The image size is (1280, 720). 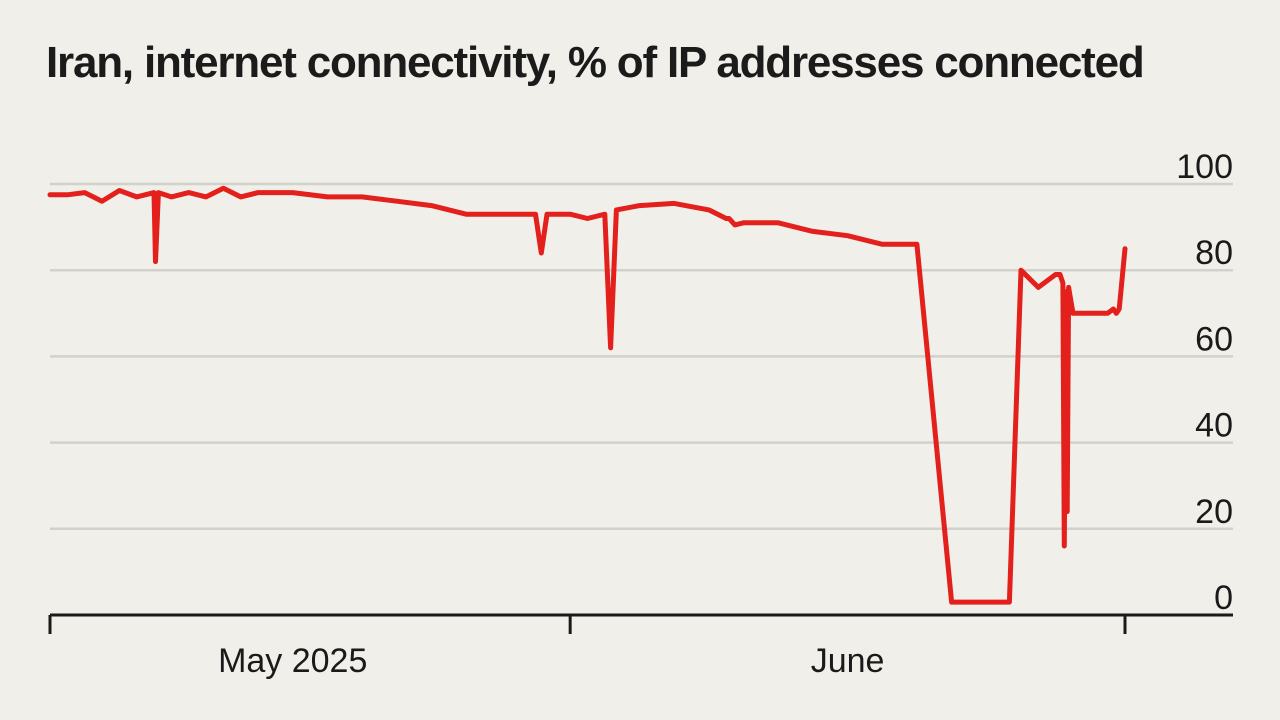 What do you see at coordinates (1214, 253) in the screenshot?
I see `y-tick-label-80: 80` at bounding box center [1214, 253].